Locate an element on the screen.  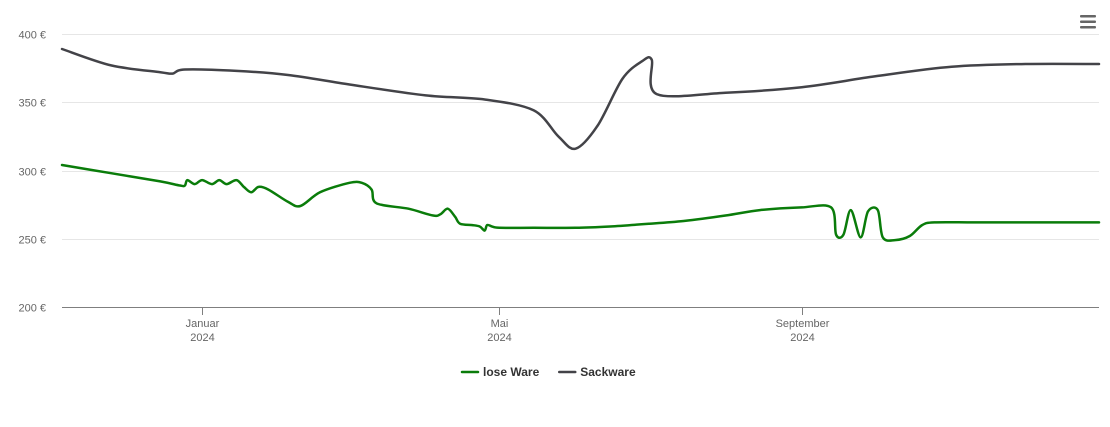
chart-menu-button is located at coordinates (1088, 22).